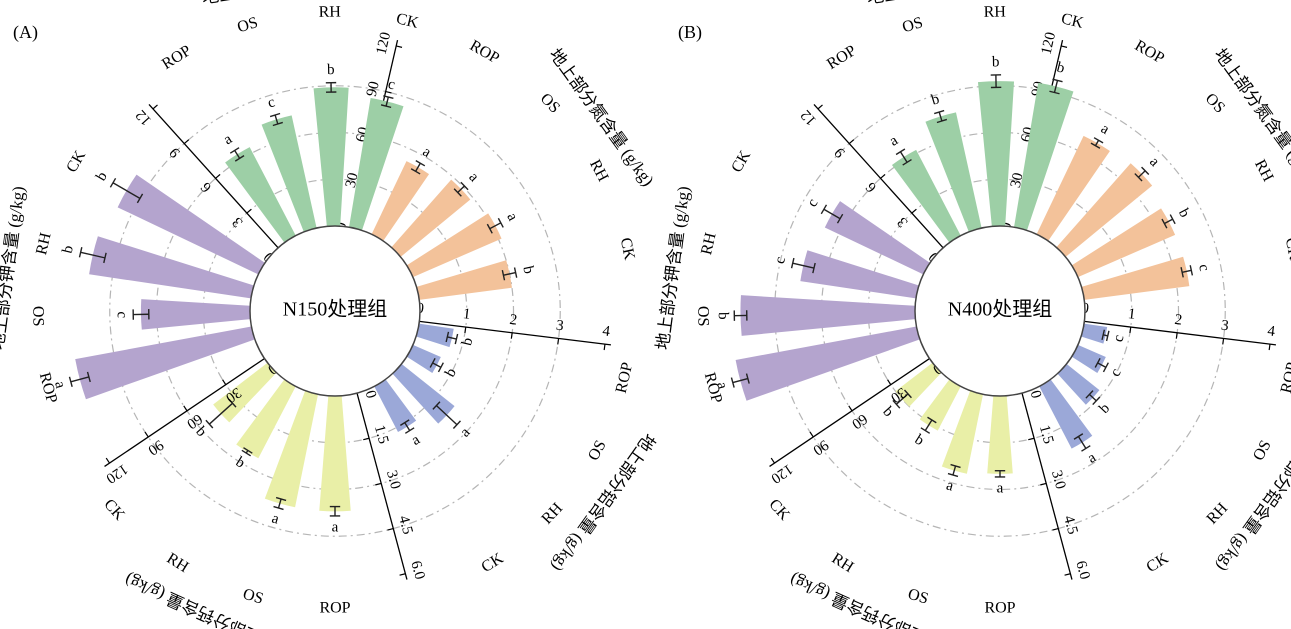  I want to click on bar-p-ck, so click(376, 164).